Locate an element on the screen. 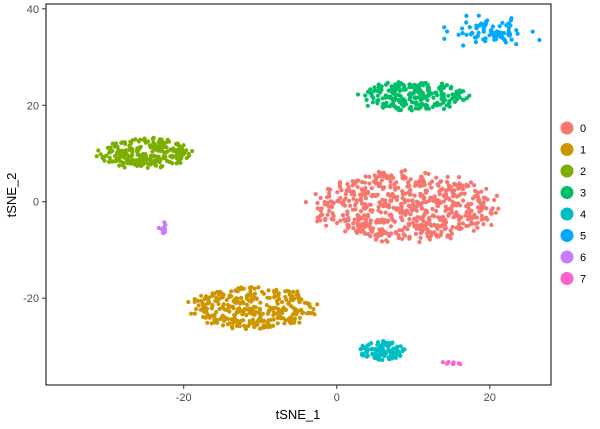 The width and height of the screenshot is (600, 429). y-tick-label: -20 is located at coordinates (31, 299).